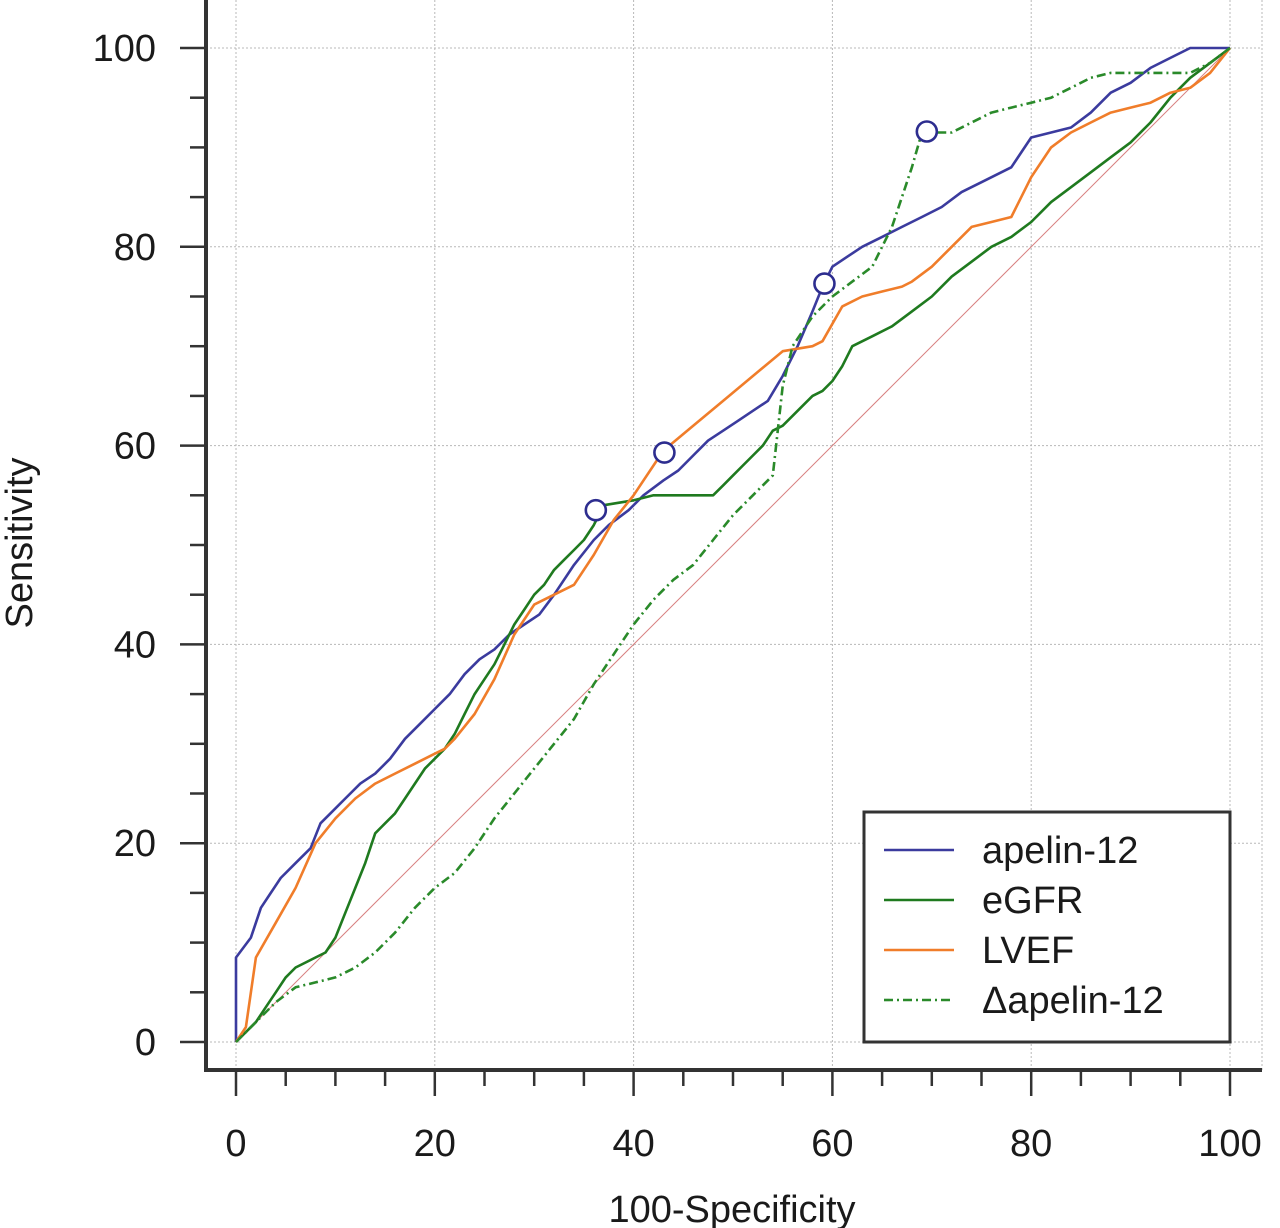 This screenshot has height=1228, width=1280. What do you see at coordinates (135, 844) in the screenshot?
I see `y-tick-label: 20` at bounding box center [135, 844].